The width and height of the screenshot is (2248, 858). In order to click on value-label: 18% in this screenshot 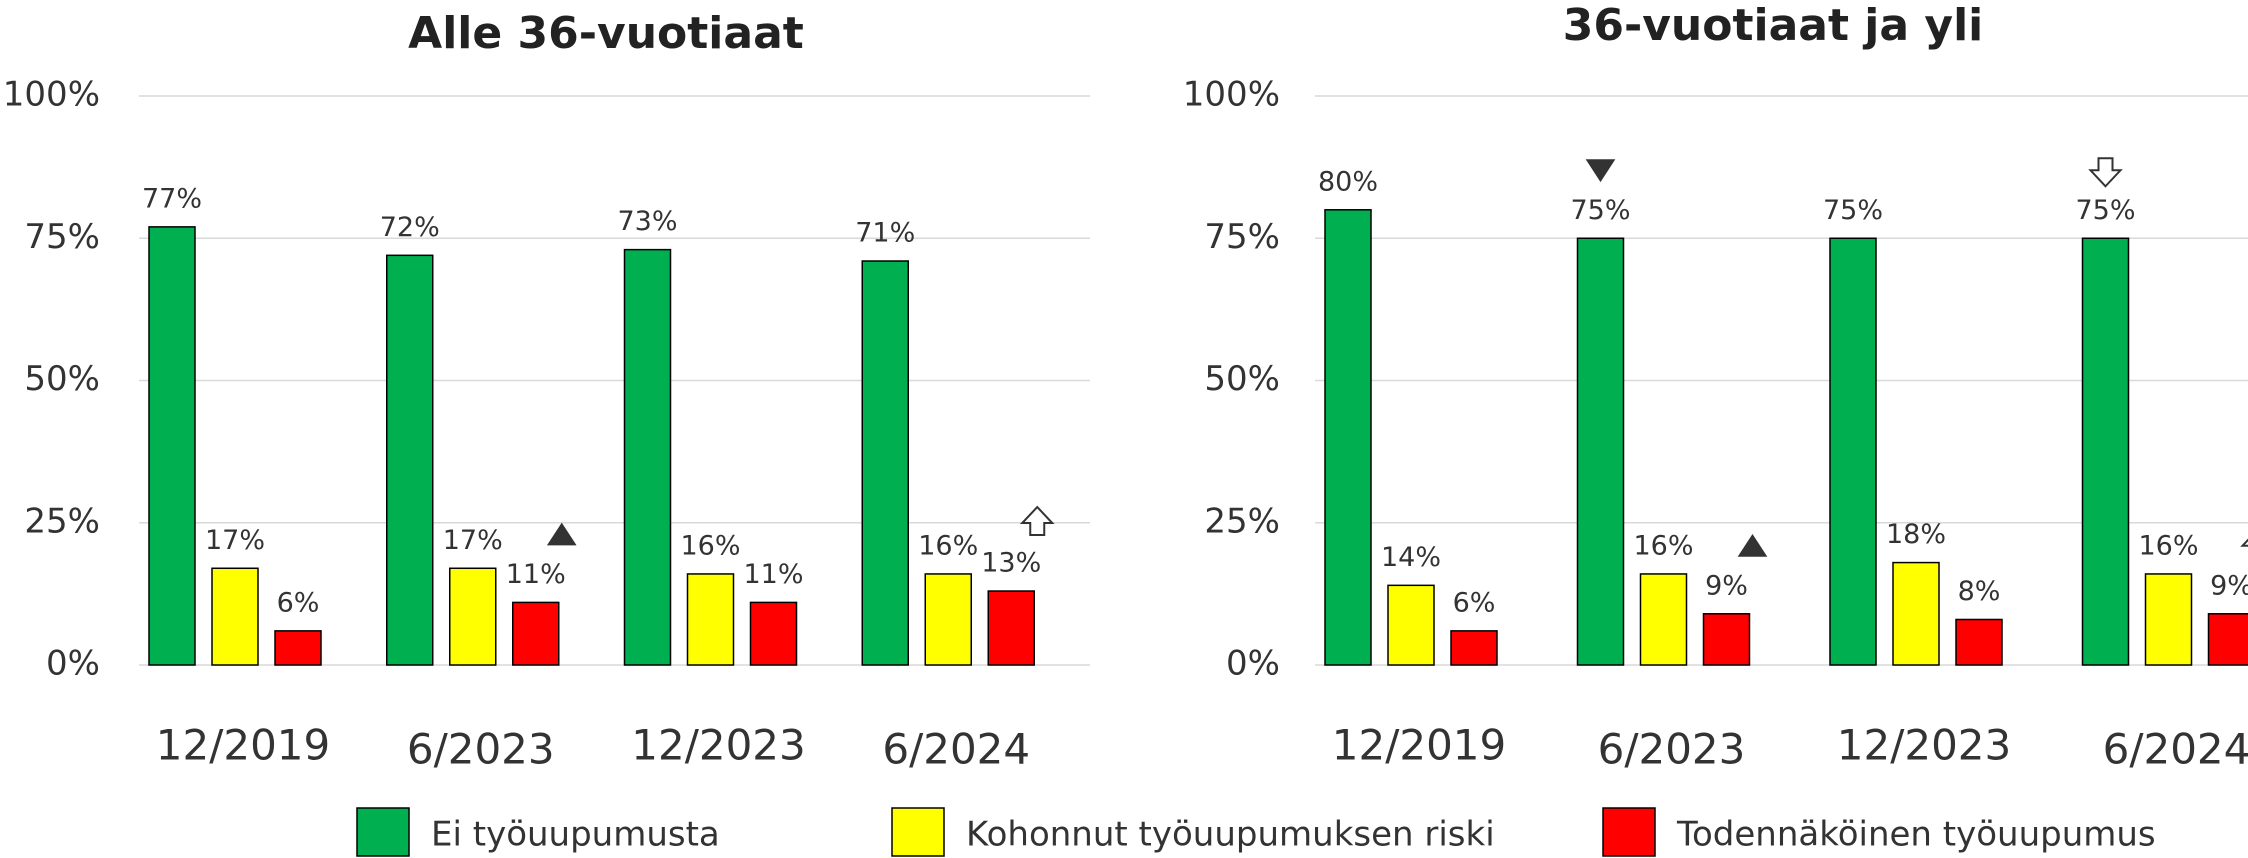, I will do `click(1916, 534)`.